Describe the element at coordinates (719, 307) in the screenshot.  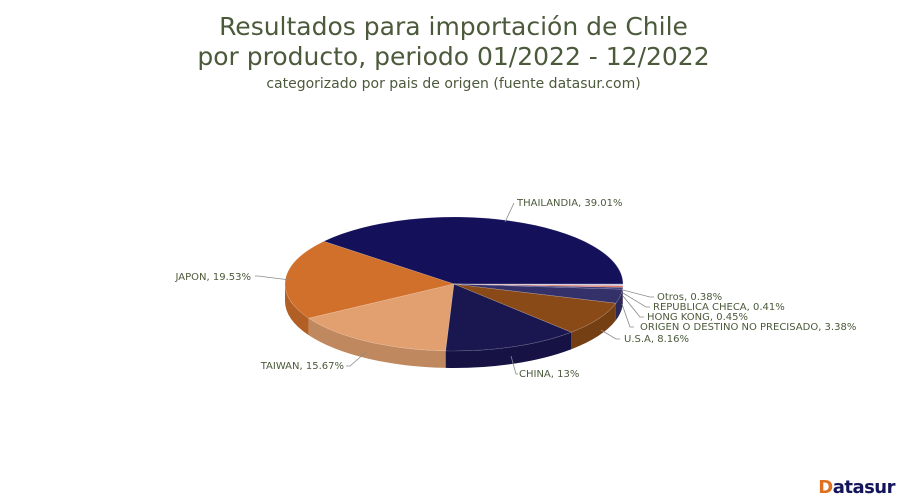
I see `data-label: REPUBLICA CHECA, 0.41%` at that location.